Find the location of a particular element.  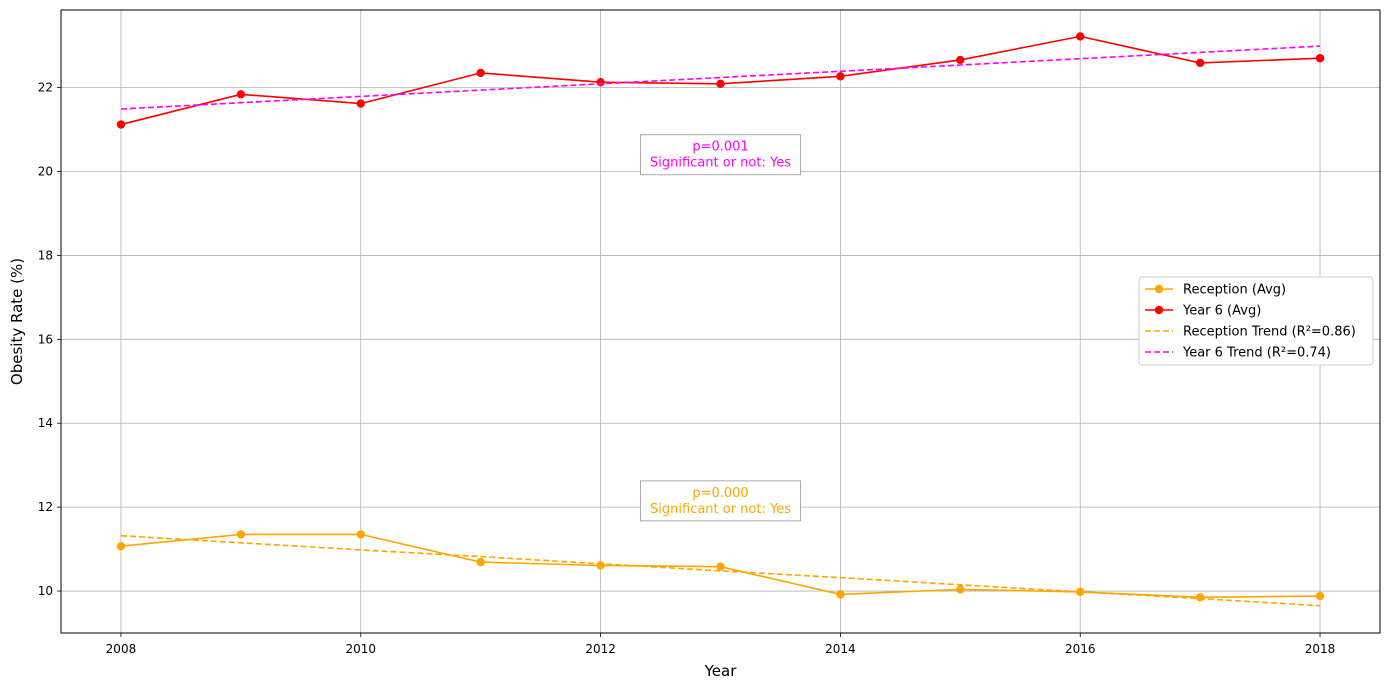

reception-avg-legend-marker is located at coordinates (1159, 289).